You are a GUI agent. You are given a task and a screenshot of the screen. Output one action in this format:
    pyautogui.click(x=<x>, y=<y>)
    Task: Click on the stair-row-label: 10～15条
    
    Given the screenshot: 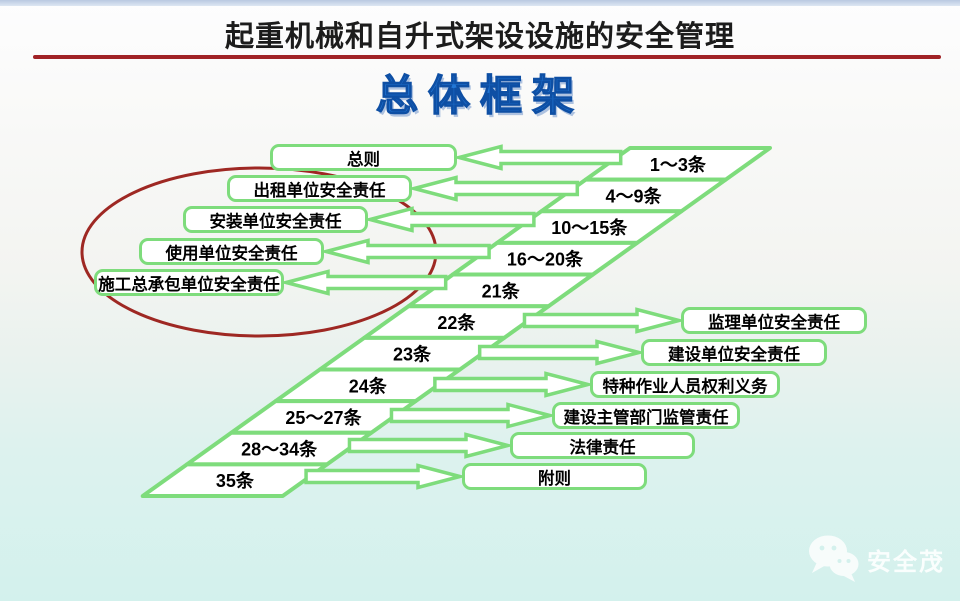 What is the action you would take?
    pyautogui.click(x=589, y=227)
    